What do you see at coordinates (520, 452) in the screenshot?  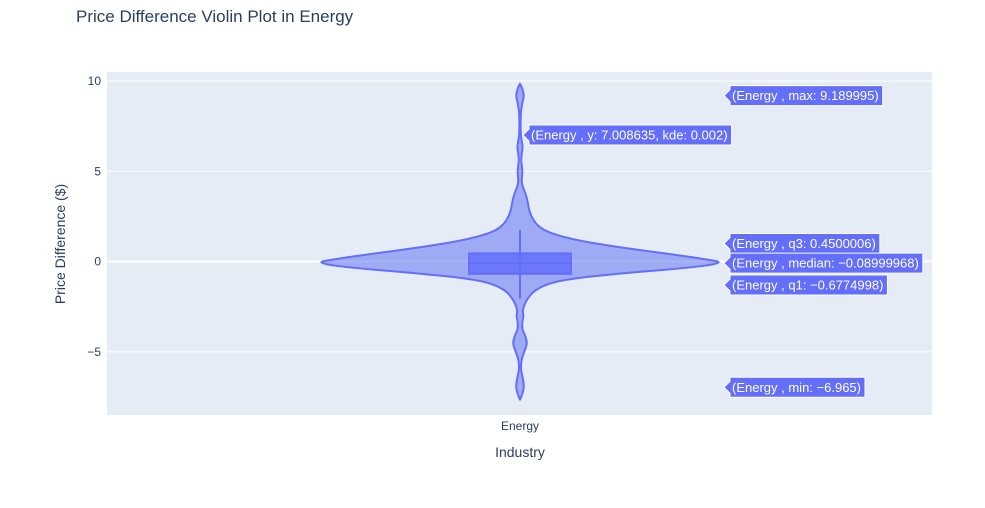 I see `x-axis-title: Industry` at bounding box center [520, 452].